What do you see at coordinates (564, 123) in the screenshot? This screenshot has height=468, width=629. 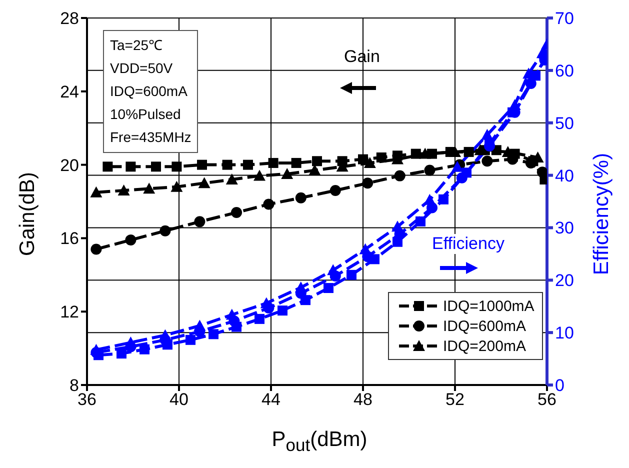 I see `y2-tick-label: 50` at bounding box center [564, 123].